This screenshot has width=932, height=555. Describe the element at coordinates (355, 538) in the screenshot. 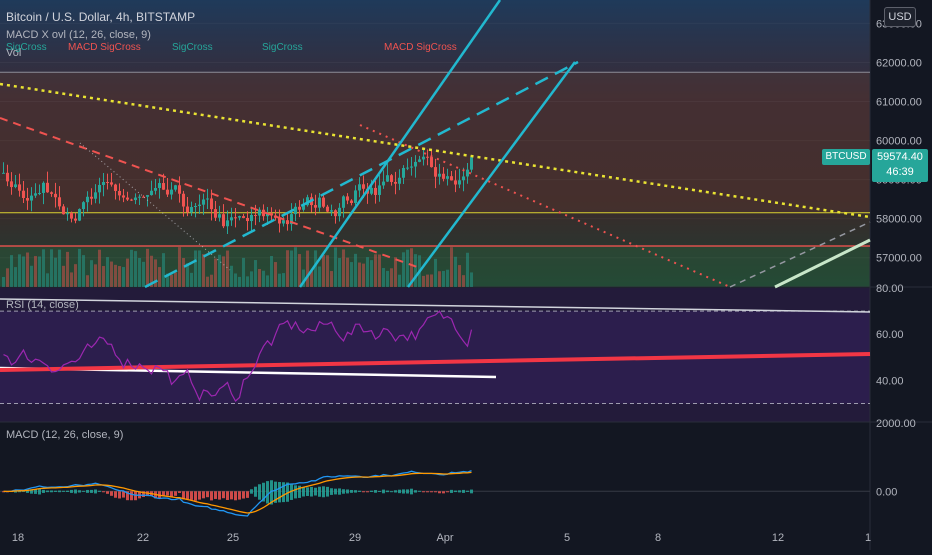

I see `x-tick-label-3: 29` at that location.